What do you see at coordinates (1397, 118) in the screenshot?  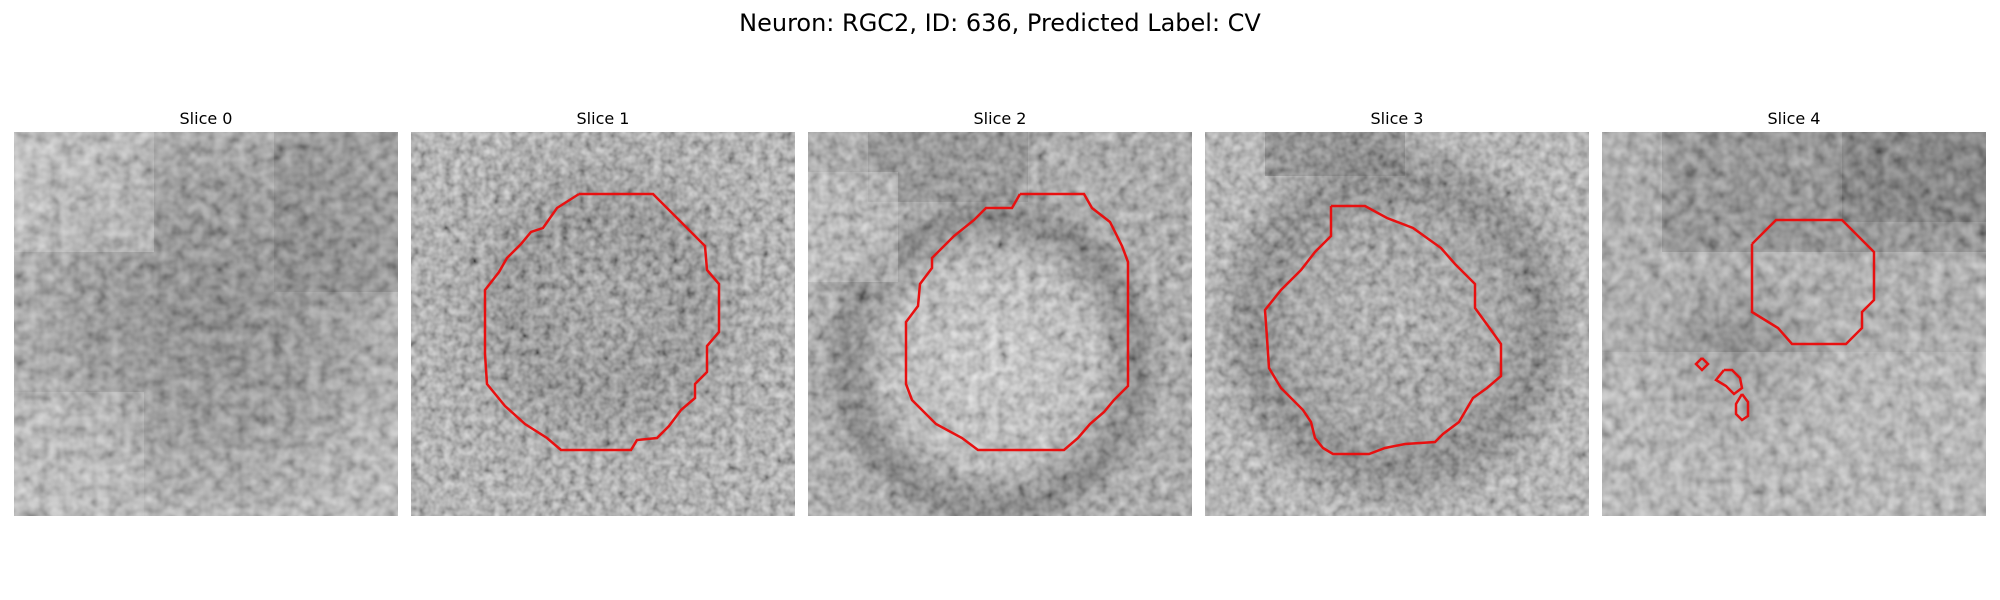 I see `slice-title-3: Slice 3` at bounding box center [1397, 118].